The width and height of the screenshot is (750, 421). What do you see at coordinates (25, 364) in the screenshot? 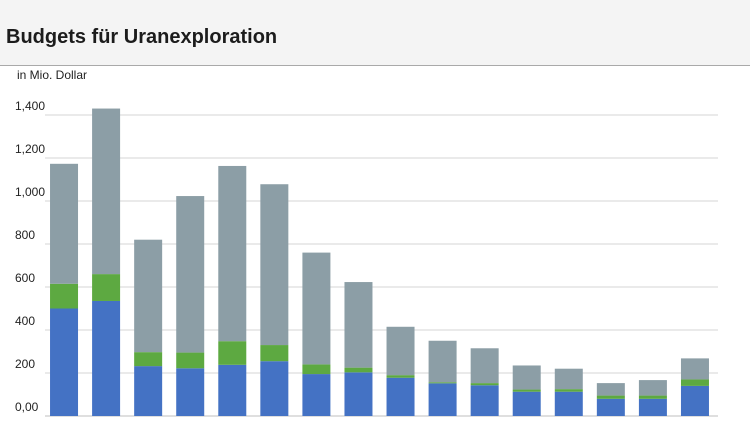
I see `y-tick-label: 200` at bounding box center [25, 364].